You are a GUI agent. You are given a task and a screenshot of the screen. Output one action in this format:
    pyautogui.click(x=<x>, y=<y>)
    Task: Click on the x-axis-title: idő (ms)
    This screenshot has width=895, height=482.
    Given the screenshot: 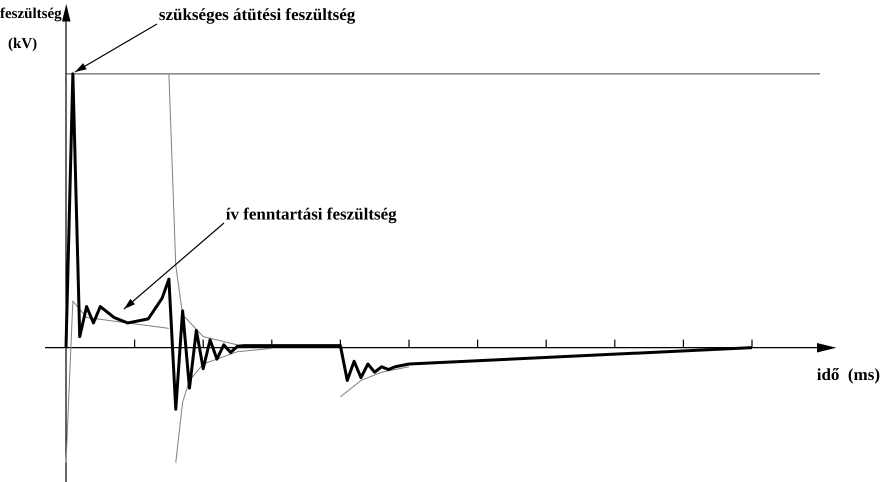 What is the action you would take?
    pyautogui.click(x=848, y=374)
    